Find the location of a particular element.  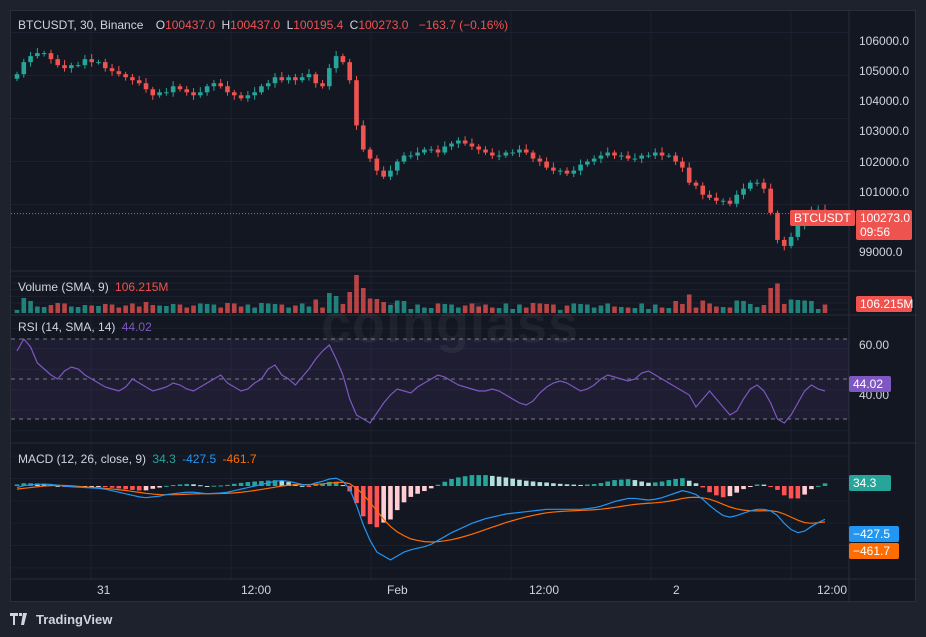

time-axis-label: 31 is located at coordinates (104, 590).